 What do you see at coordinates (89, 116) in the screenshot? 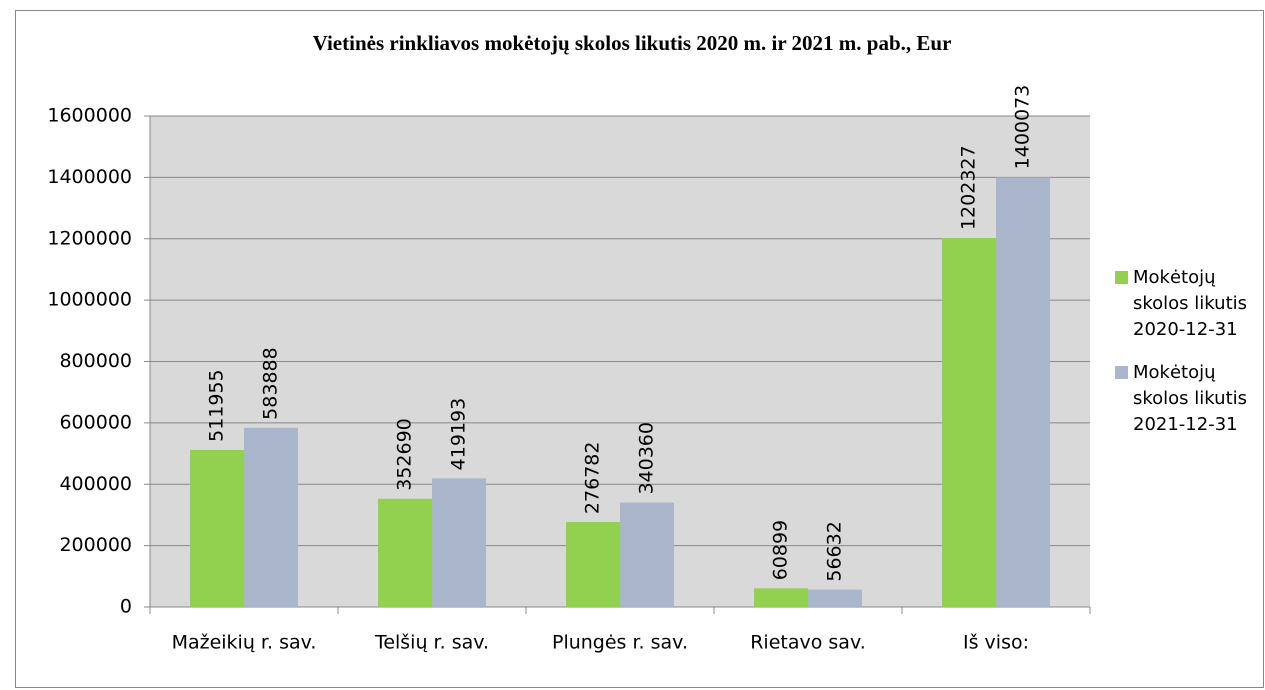
I see `y-tick-label: 1600000` at bounding box center [89, 116].